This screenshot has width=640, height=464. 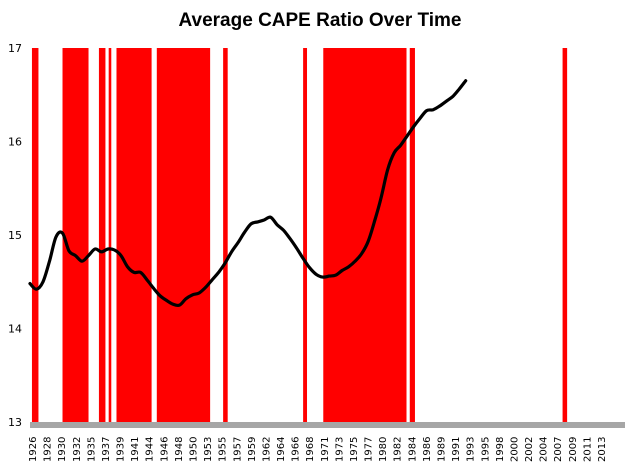 I want to click on x-tick-label: 1935, so click(x=91, y=449).